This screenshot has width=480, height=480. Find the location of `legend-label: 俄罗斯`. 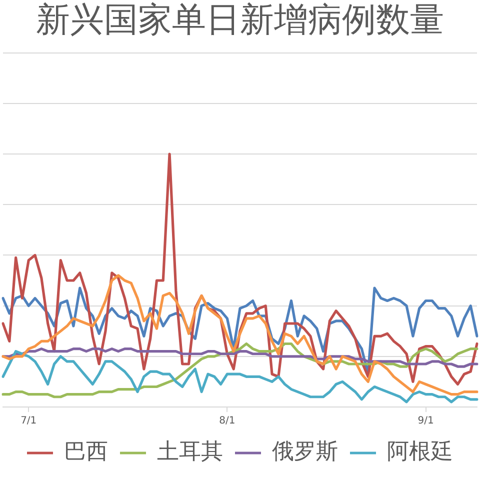

legend-label: 俄罗斯 is located at coordinates (305, 452).